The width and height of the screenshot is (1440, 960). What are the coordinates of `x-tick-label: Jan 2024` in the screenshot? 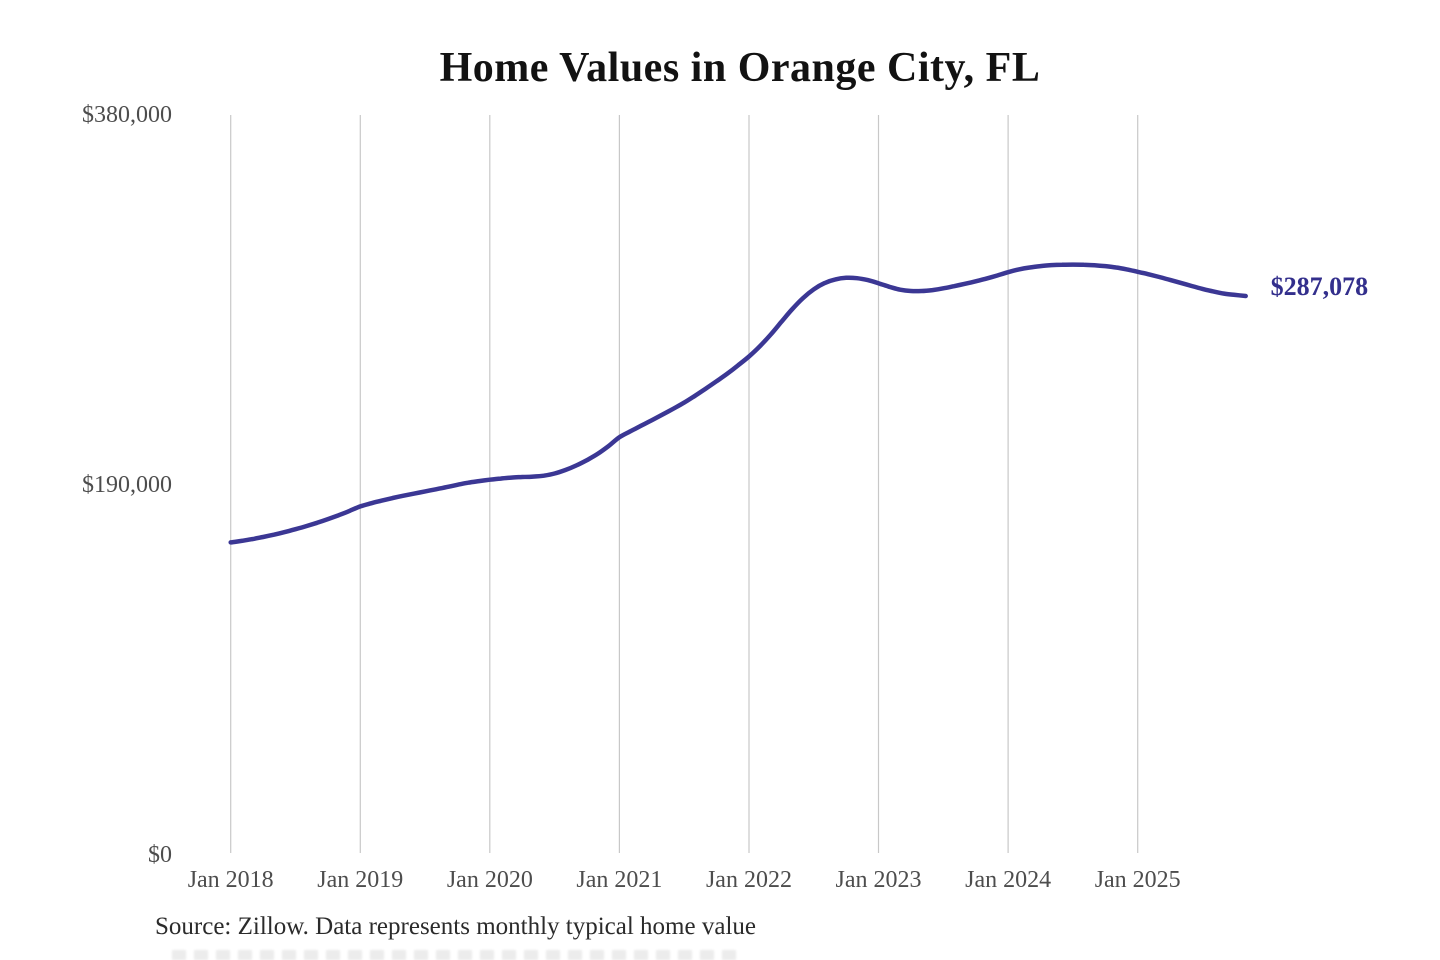 It's located at (1008, 880).